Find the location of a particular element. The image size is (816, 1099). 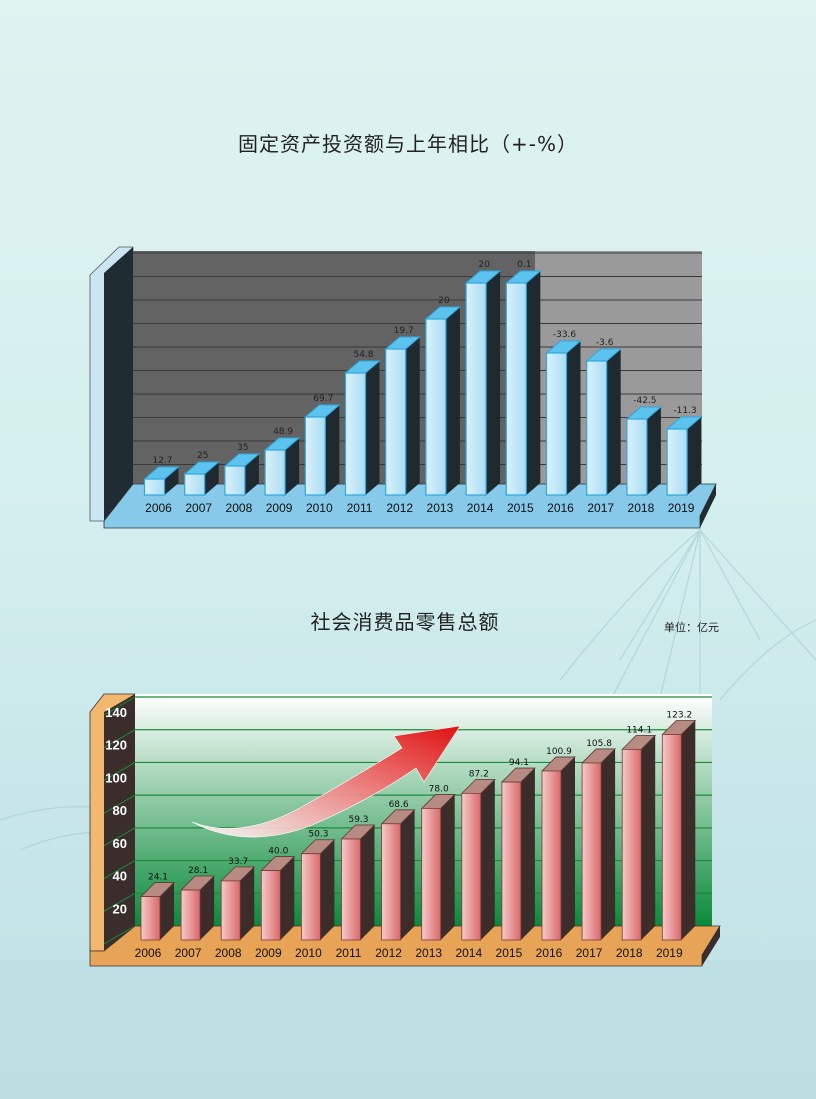

chart2-category-label: 2007 is located at coordinates (188, 953).